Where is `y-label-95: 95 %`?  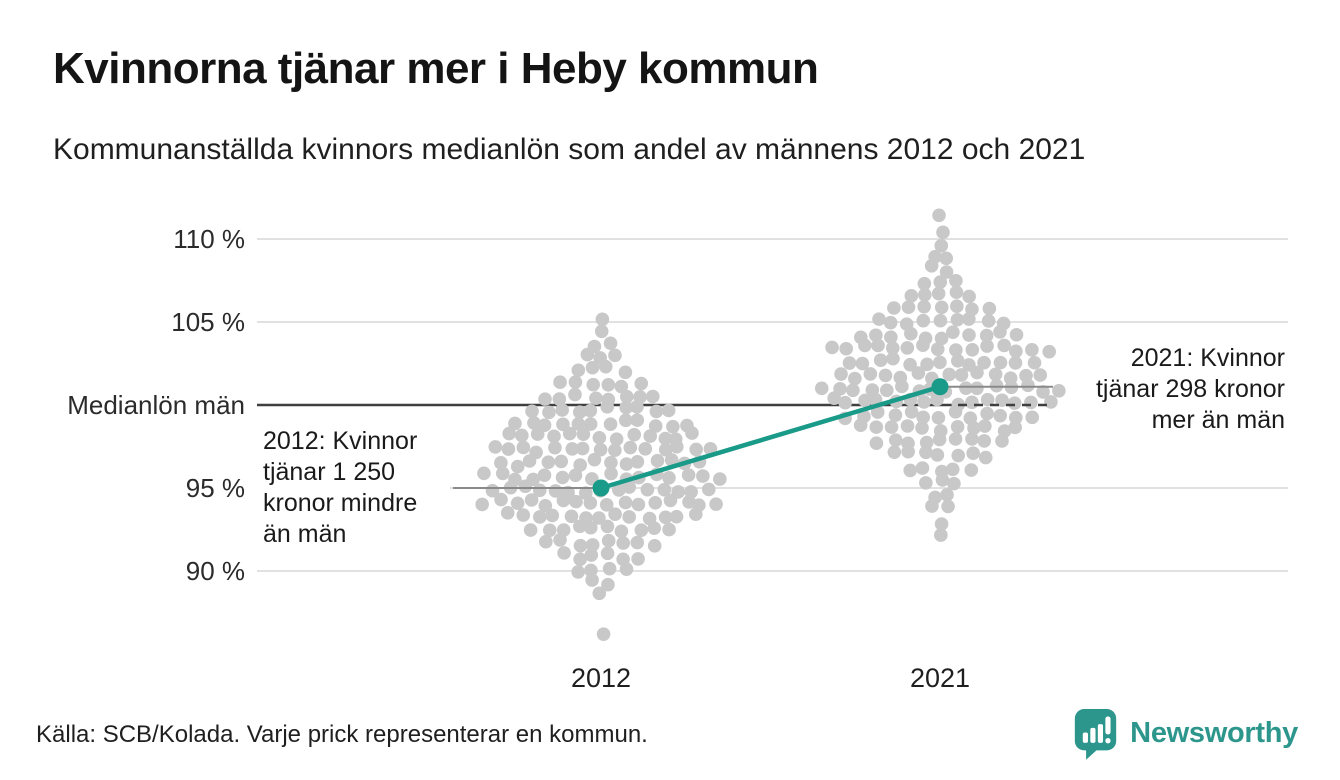 y-label-95: 95 % is located at coordinates (215, 488).